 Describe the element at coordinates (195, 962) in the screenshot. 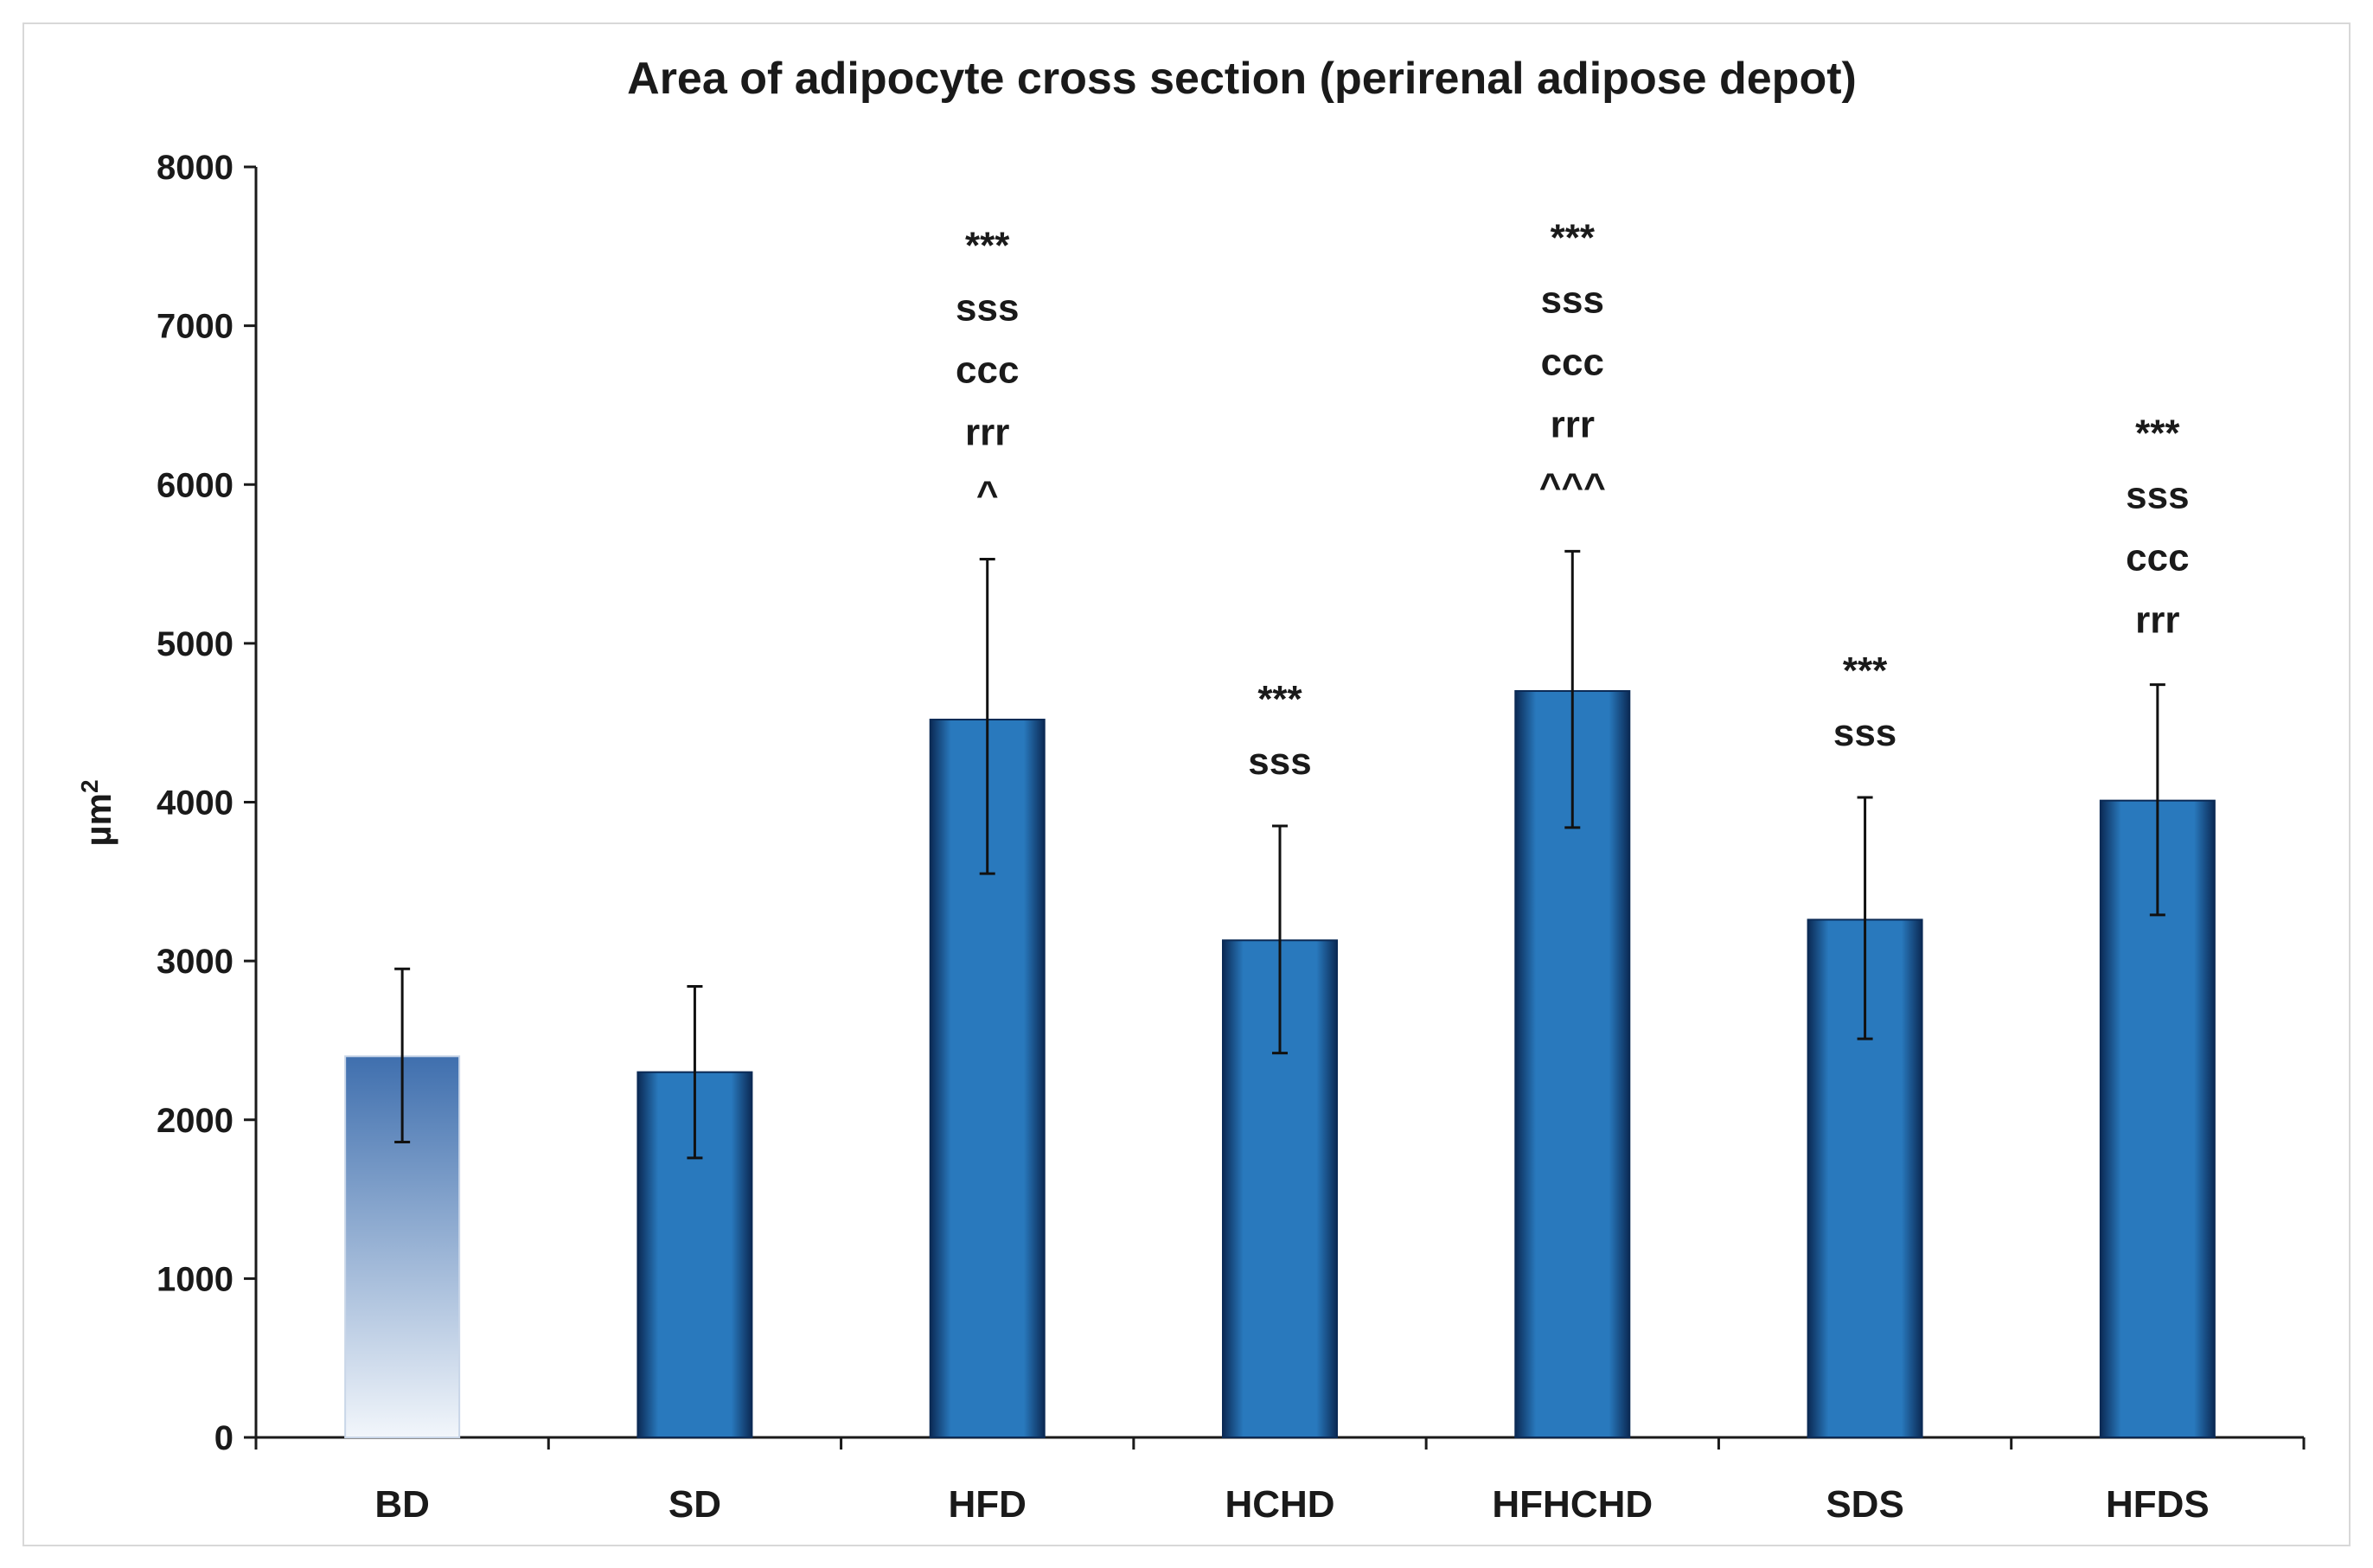

I see `y-tick-label: 3000` at that location.